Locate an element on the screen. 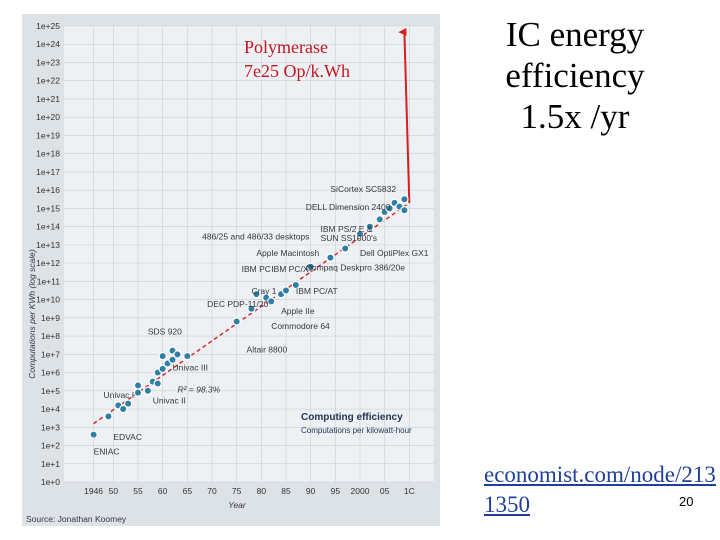  y-tick-label: 1e+12 is located at coordinates (48, 263).